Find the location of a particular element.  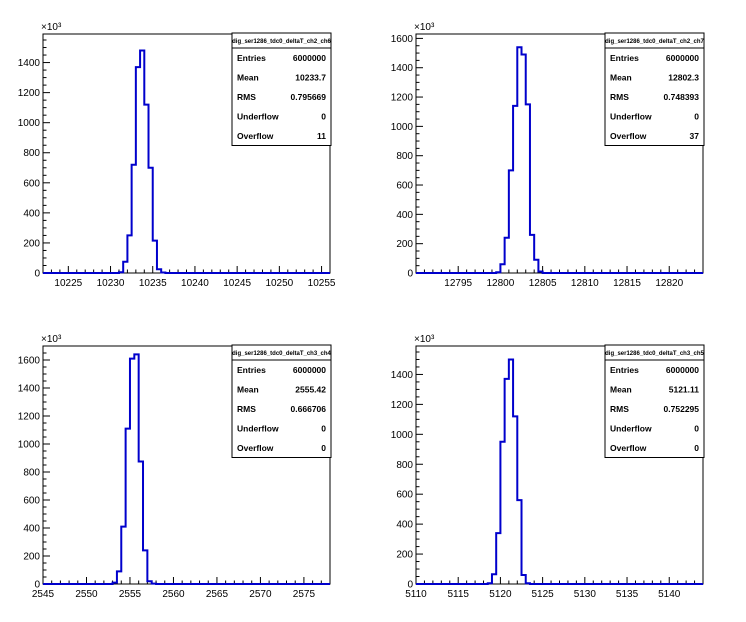

x-tick-label: 2550 is located at coordinates (86, 594).